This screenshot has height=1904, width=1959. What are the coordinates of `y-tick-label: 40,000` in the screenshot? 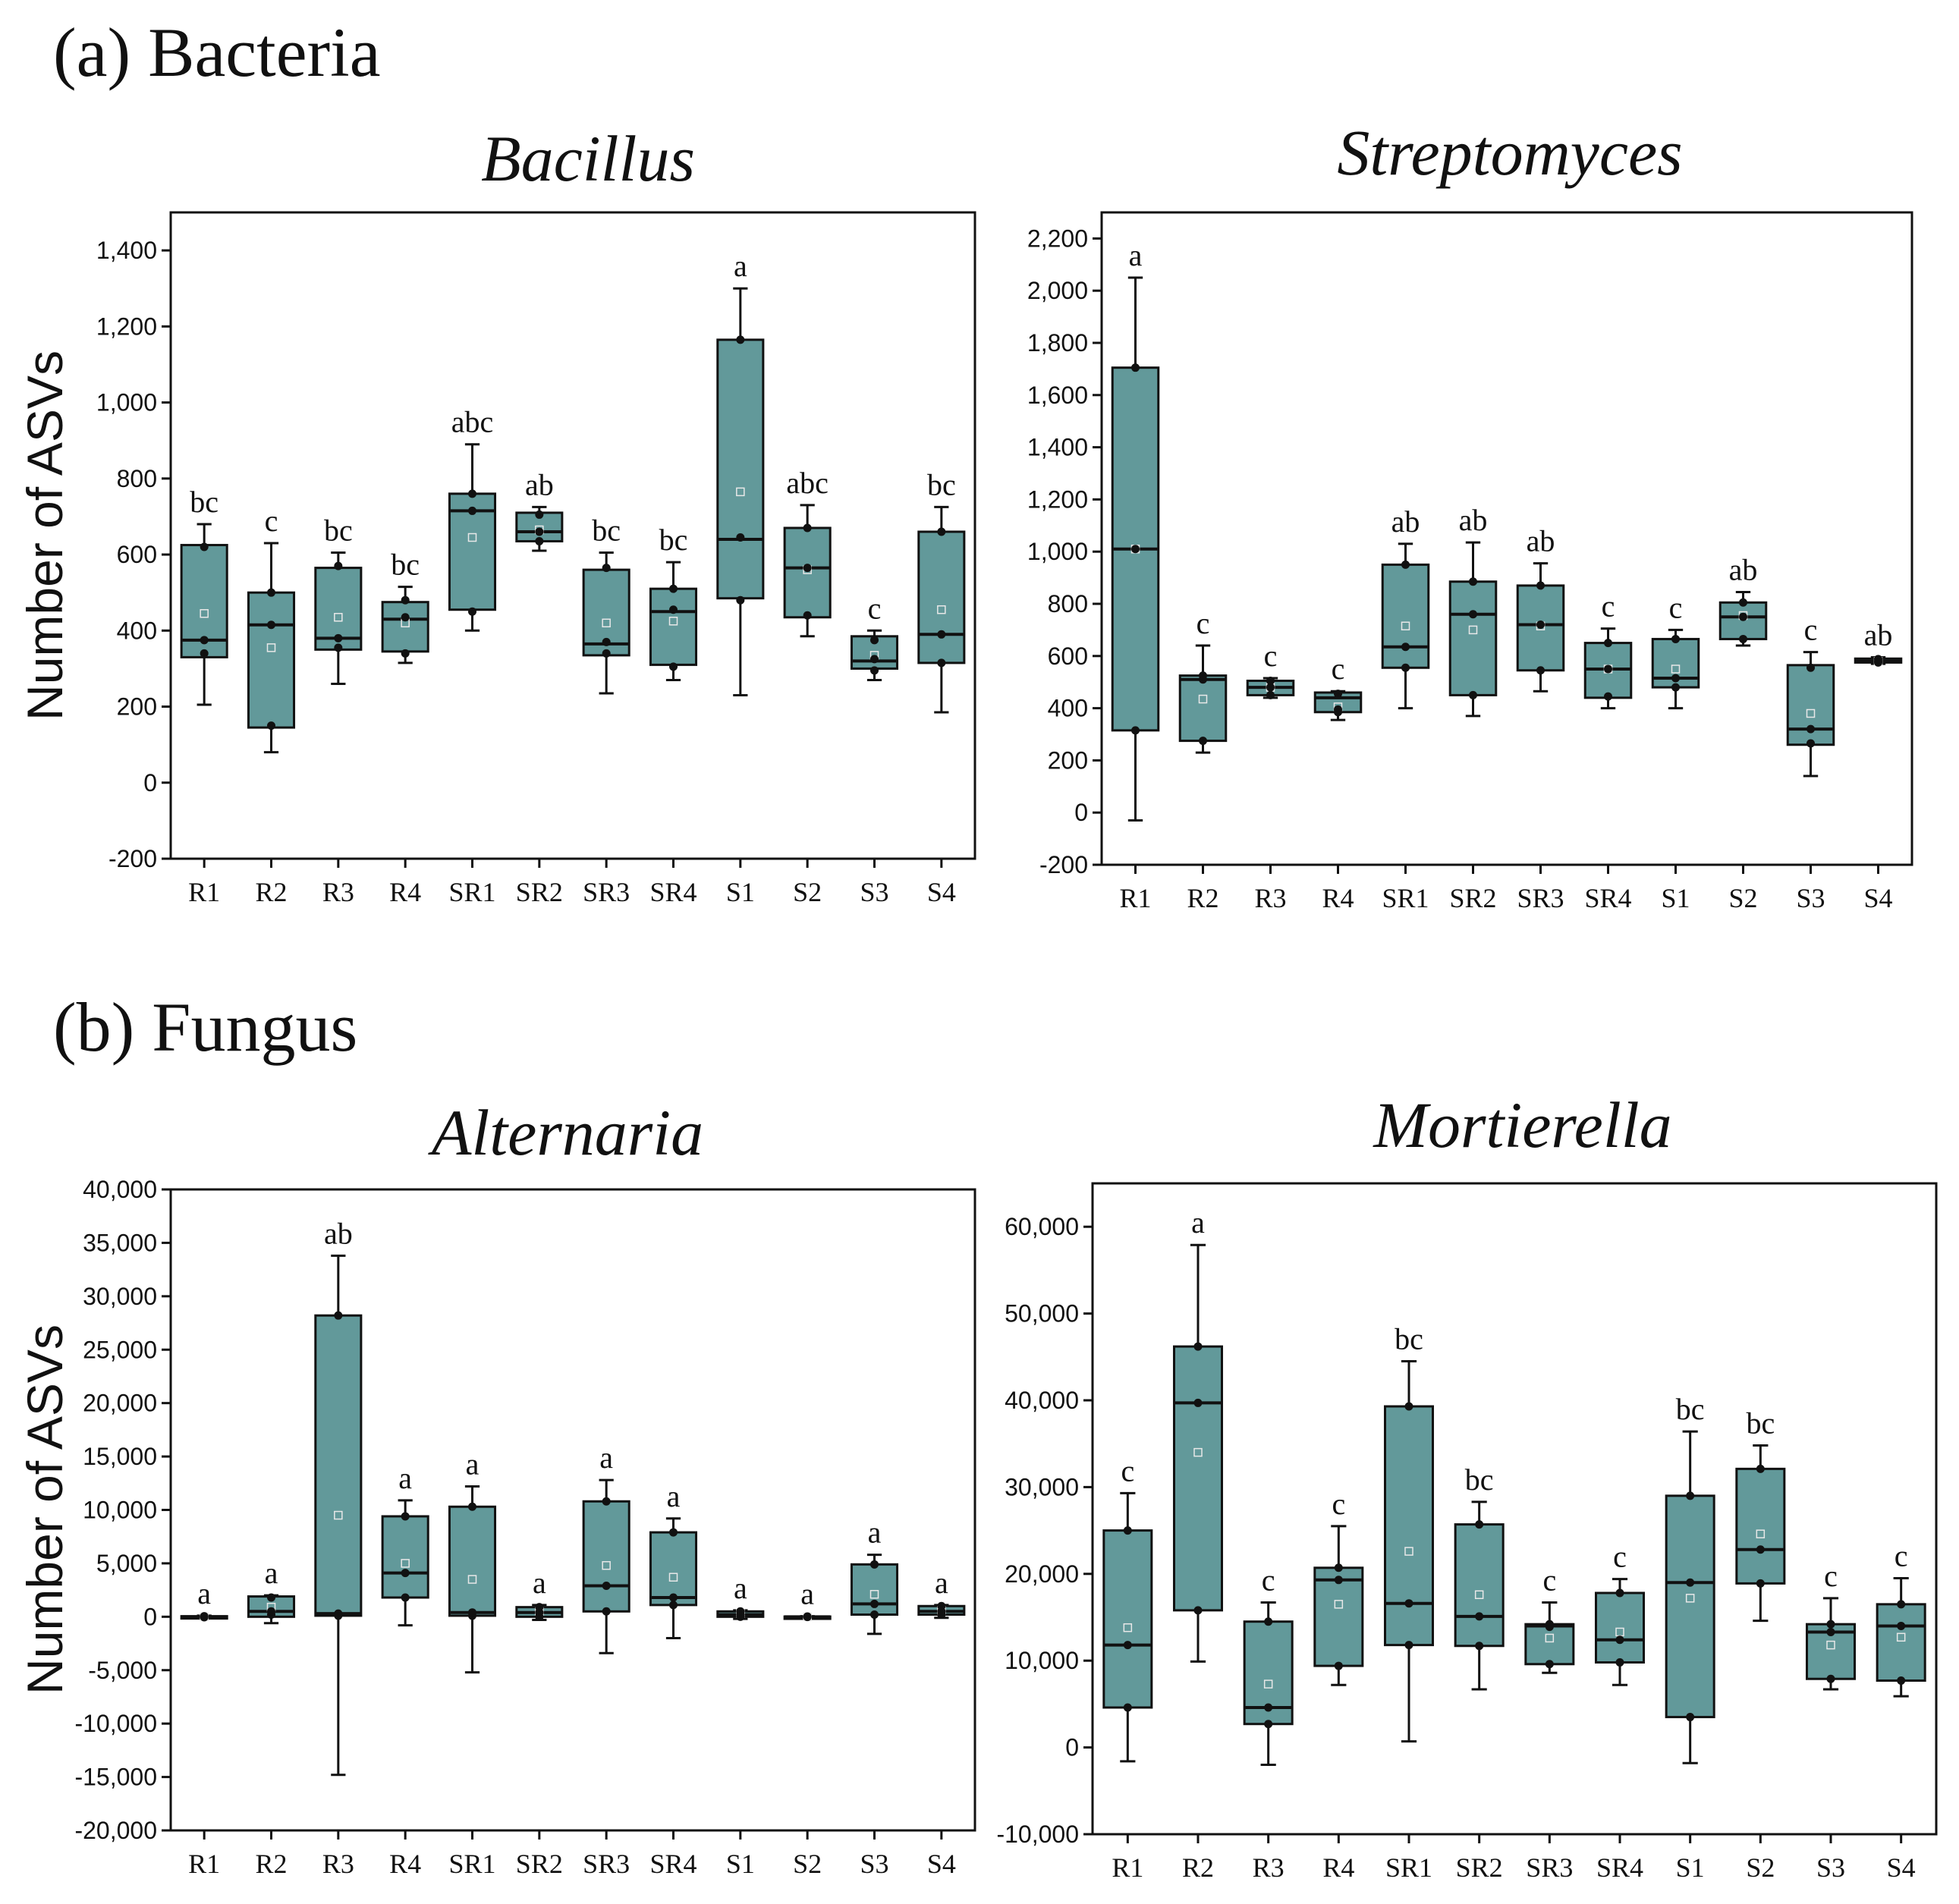 It's located at (1042, 1400).